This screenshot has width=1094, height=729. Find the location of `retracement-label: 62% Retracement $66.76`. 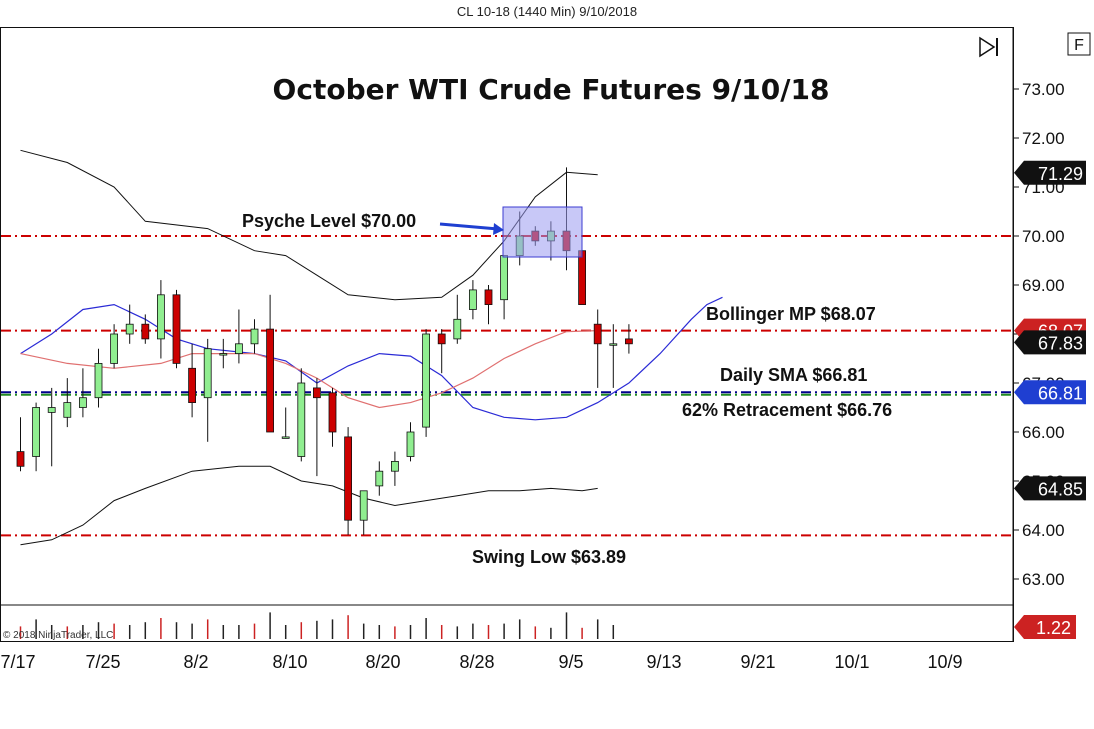

retracement-label: 62% Retracement $66.76 is located at coordinates (787, 410).